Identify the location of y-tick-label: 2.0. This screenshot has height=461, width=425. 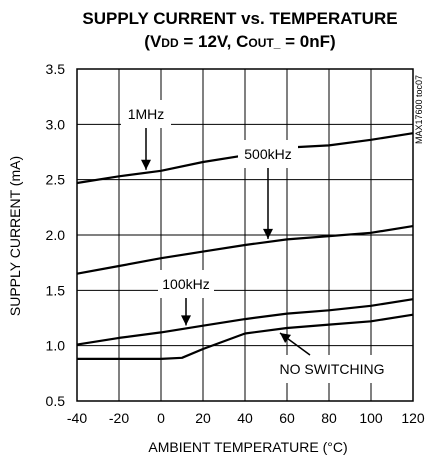
(56, 235).